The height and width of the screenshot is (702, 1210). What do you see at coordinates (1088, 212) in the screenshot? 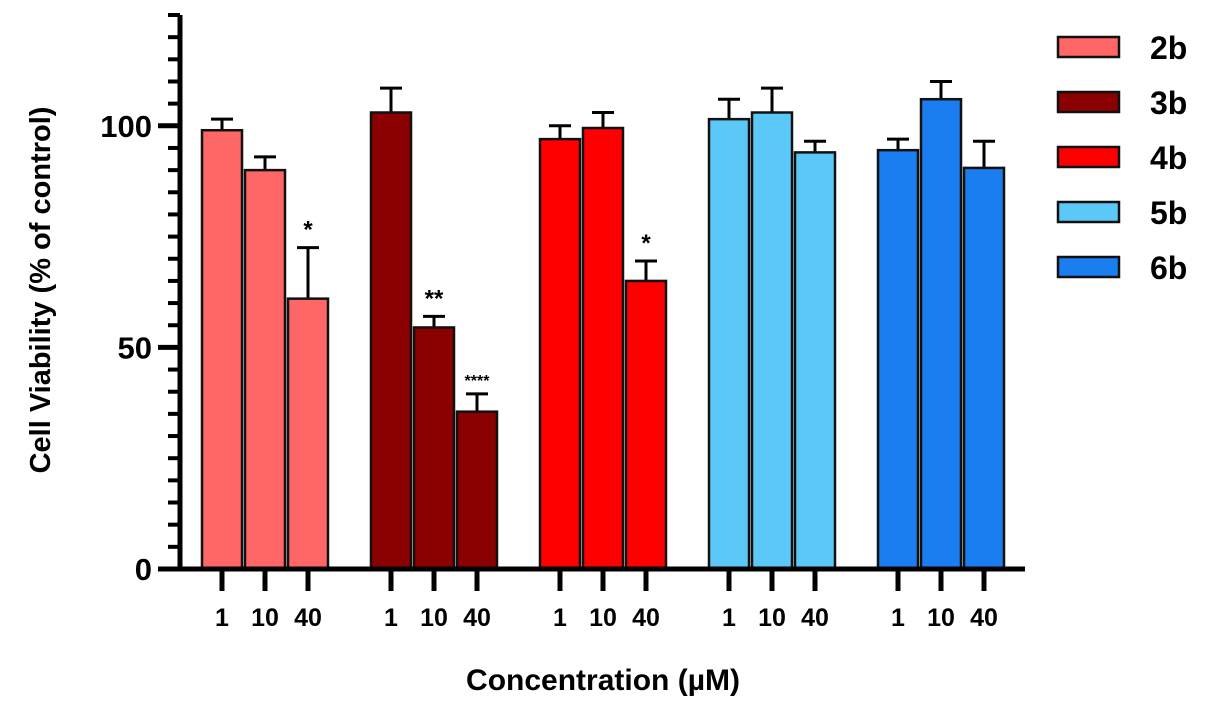
I see `legend-swatch-5b` at bounding box center [1088, 212].